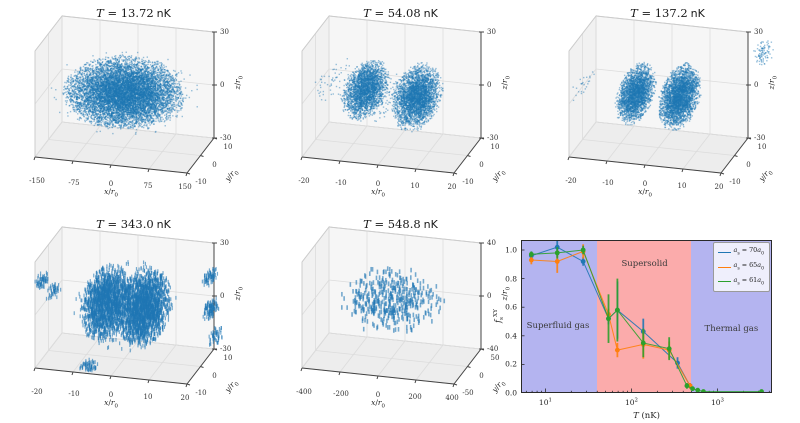 This screenshot has height=423, width=800. I want to click on y-tick-label: 1.0, so click(511, 250).